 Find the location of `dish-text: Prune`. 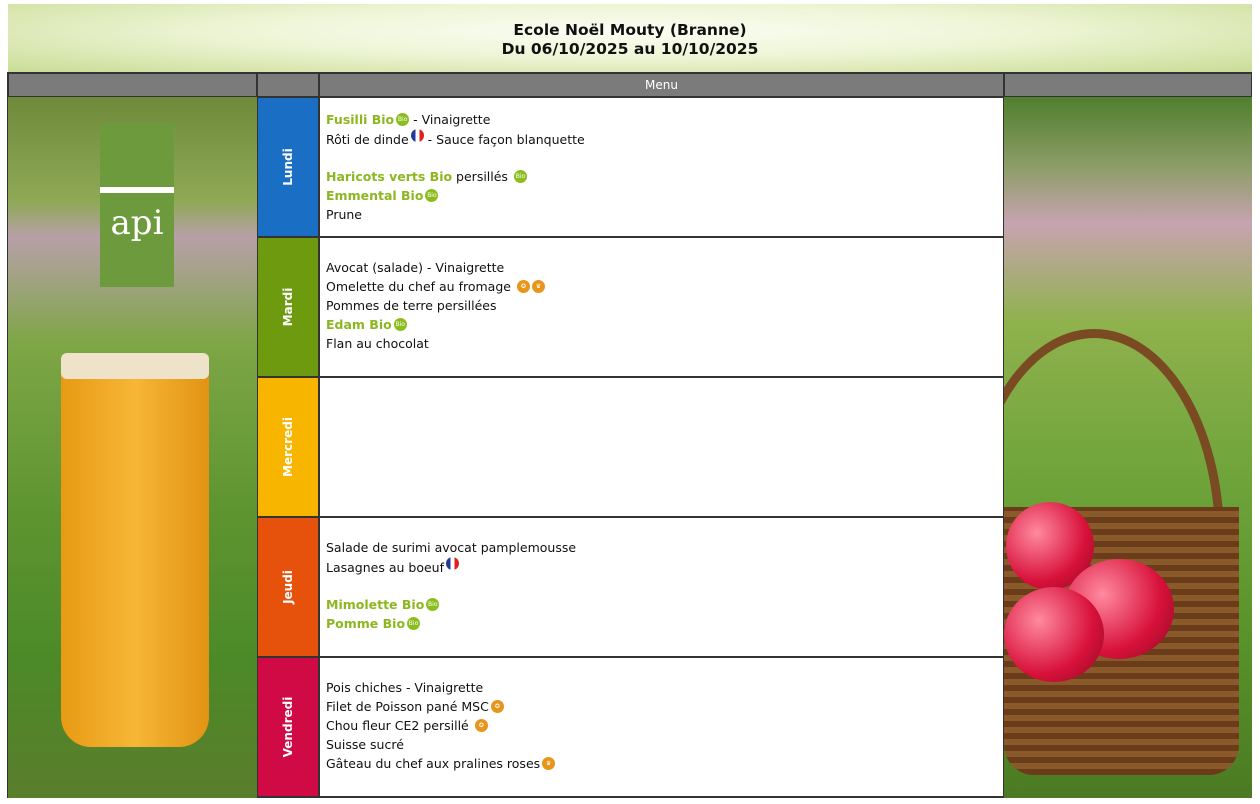

dish-text: Prune is located at coordinates (344, 214).